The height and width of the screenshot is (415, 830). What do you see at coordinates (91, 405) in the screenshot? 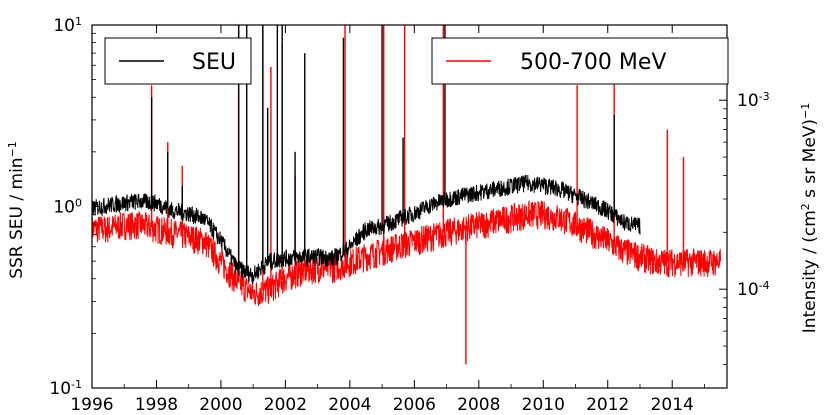
I see `x-tick-label: 1996` at bounding box center [91, 405].